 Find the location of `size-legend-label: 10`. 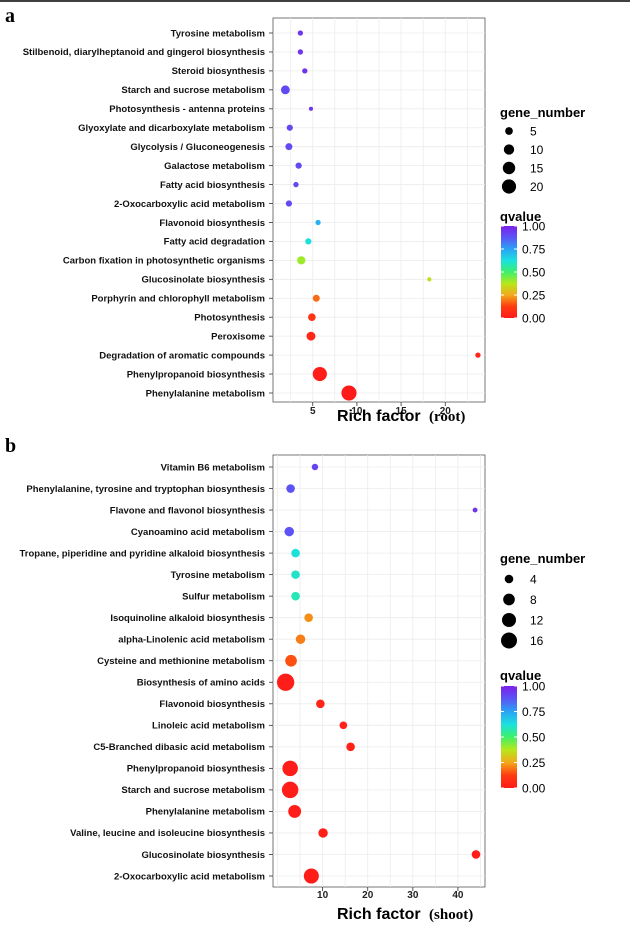

size-legend-label: 10 is located at coordinates (537, 150).